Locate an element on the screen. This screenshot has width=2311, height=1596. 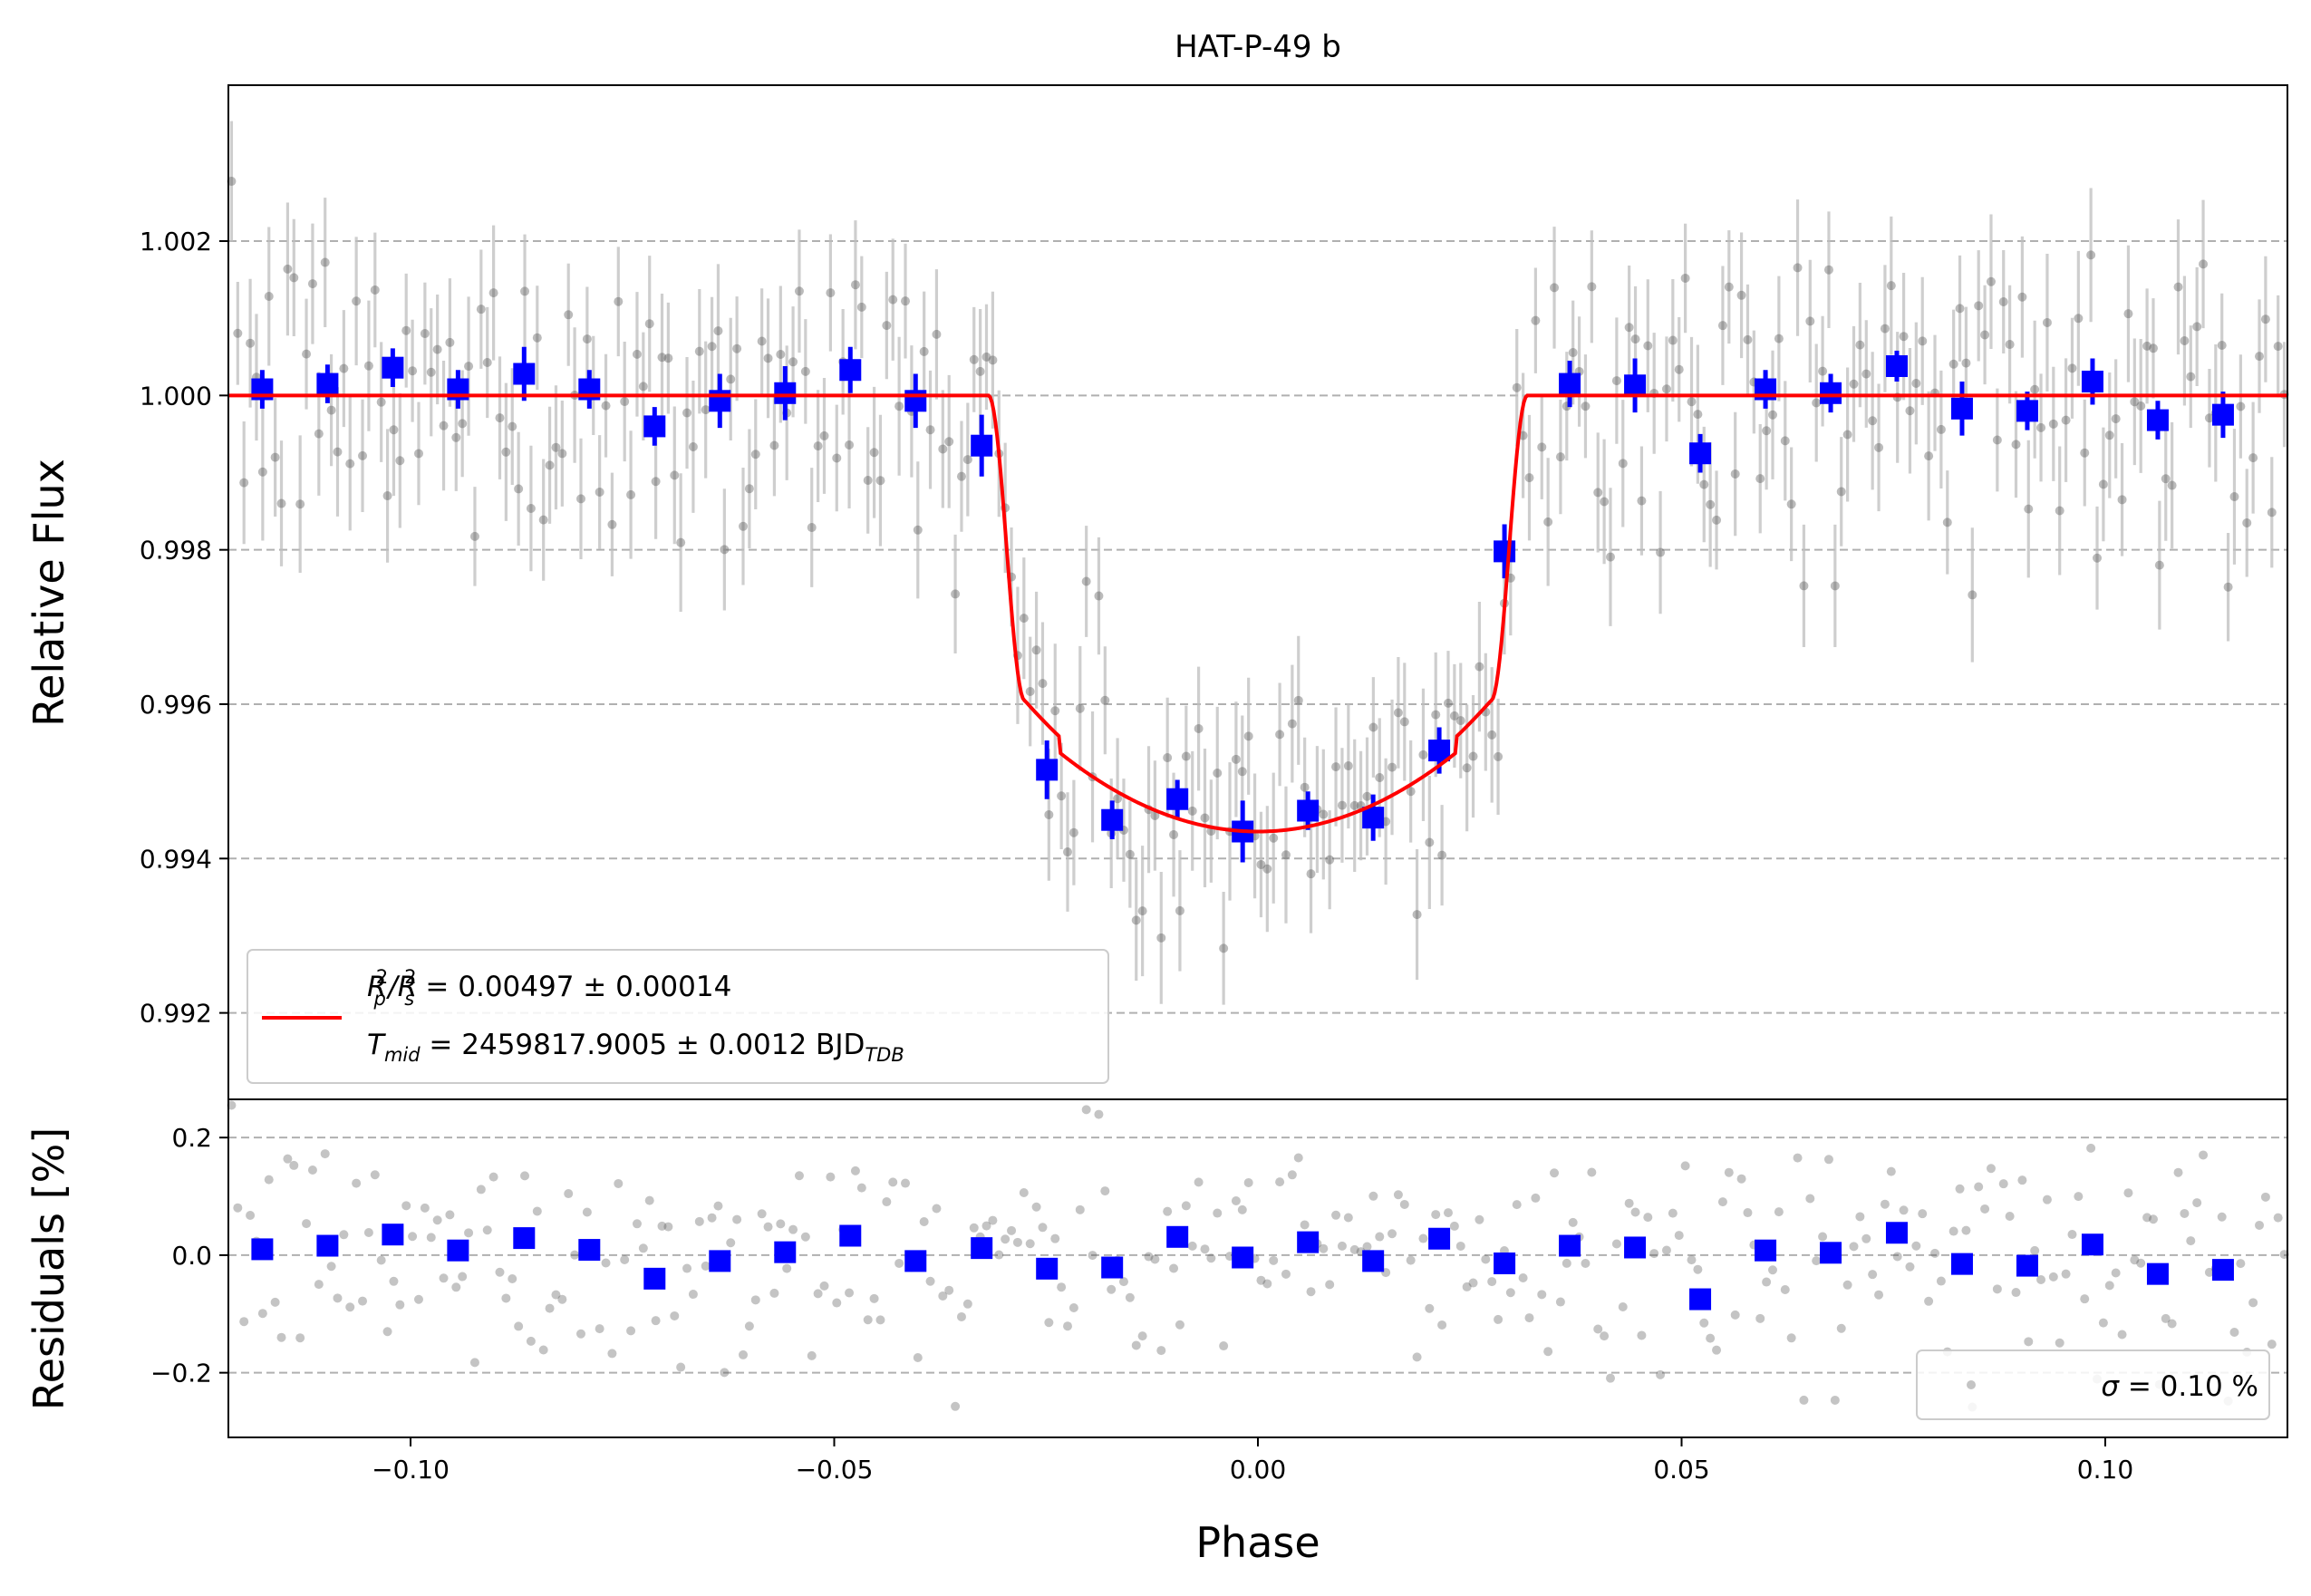
legend-p-subscript: p is located at coordinates (379, 999).